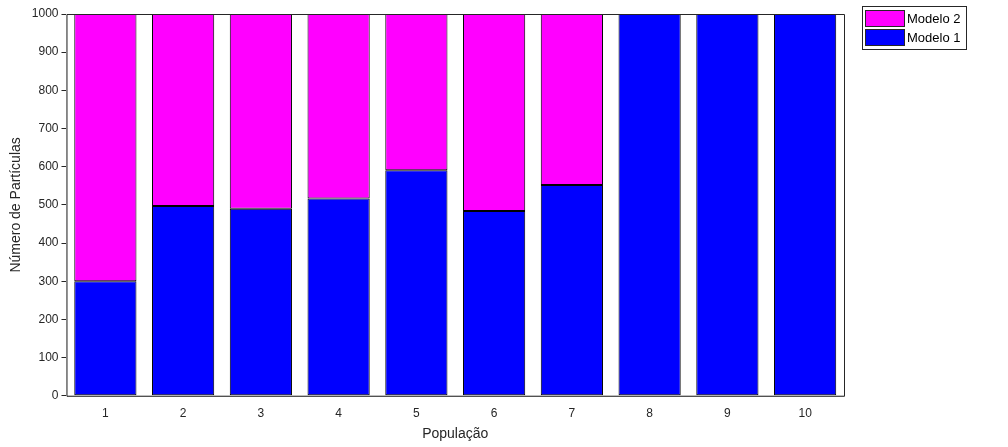 The height and width of the screenshot is (447, 1008). Describe the element at coordinates (261, 413) in the screenshot. I see `x-tick-label: 3` at that location.